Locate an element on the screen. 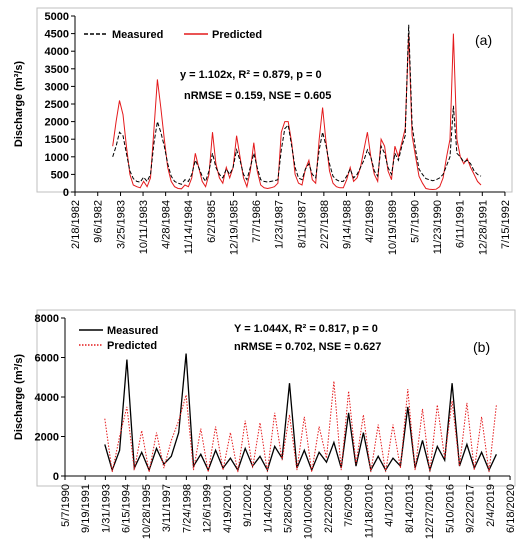  panel-a-y-tick-label: 4000 is located at coordinates (57, 52).